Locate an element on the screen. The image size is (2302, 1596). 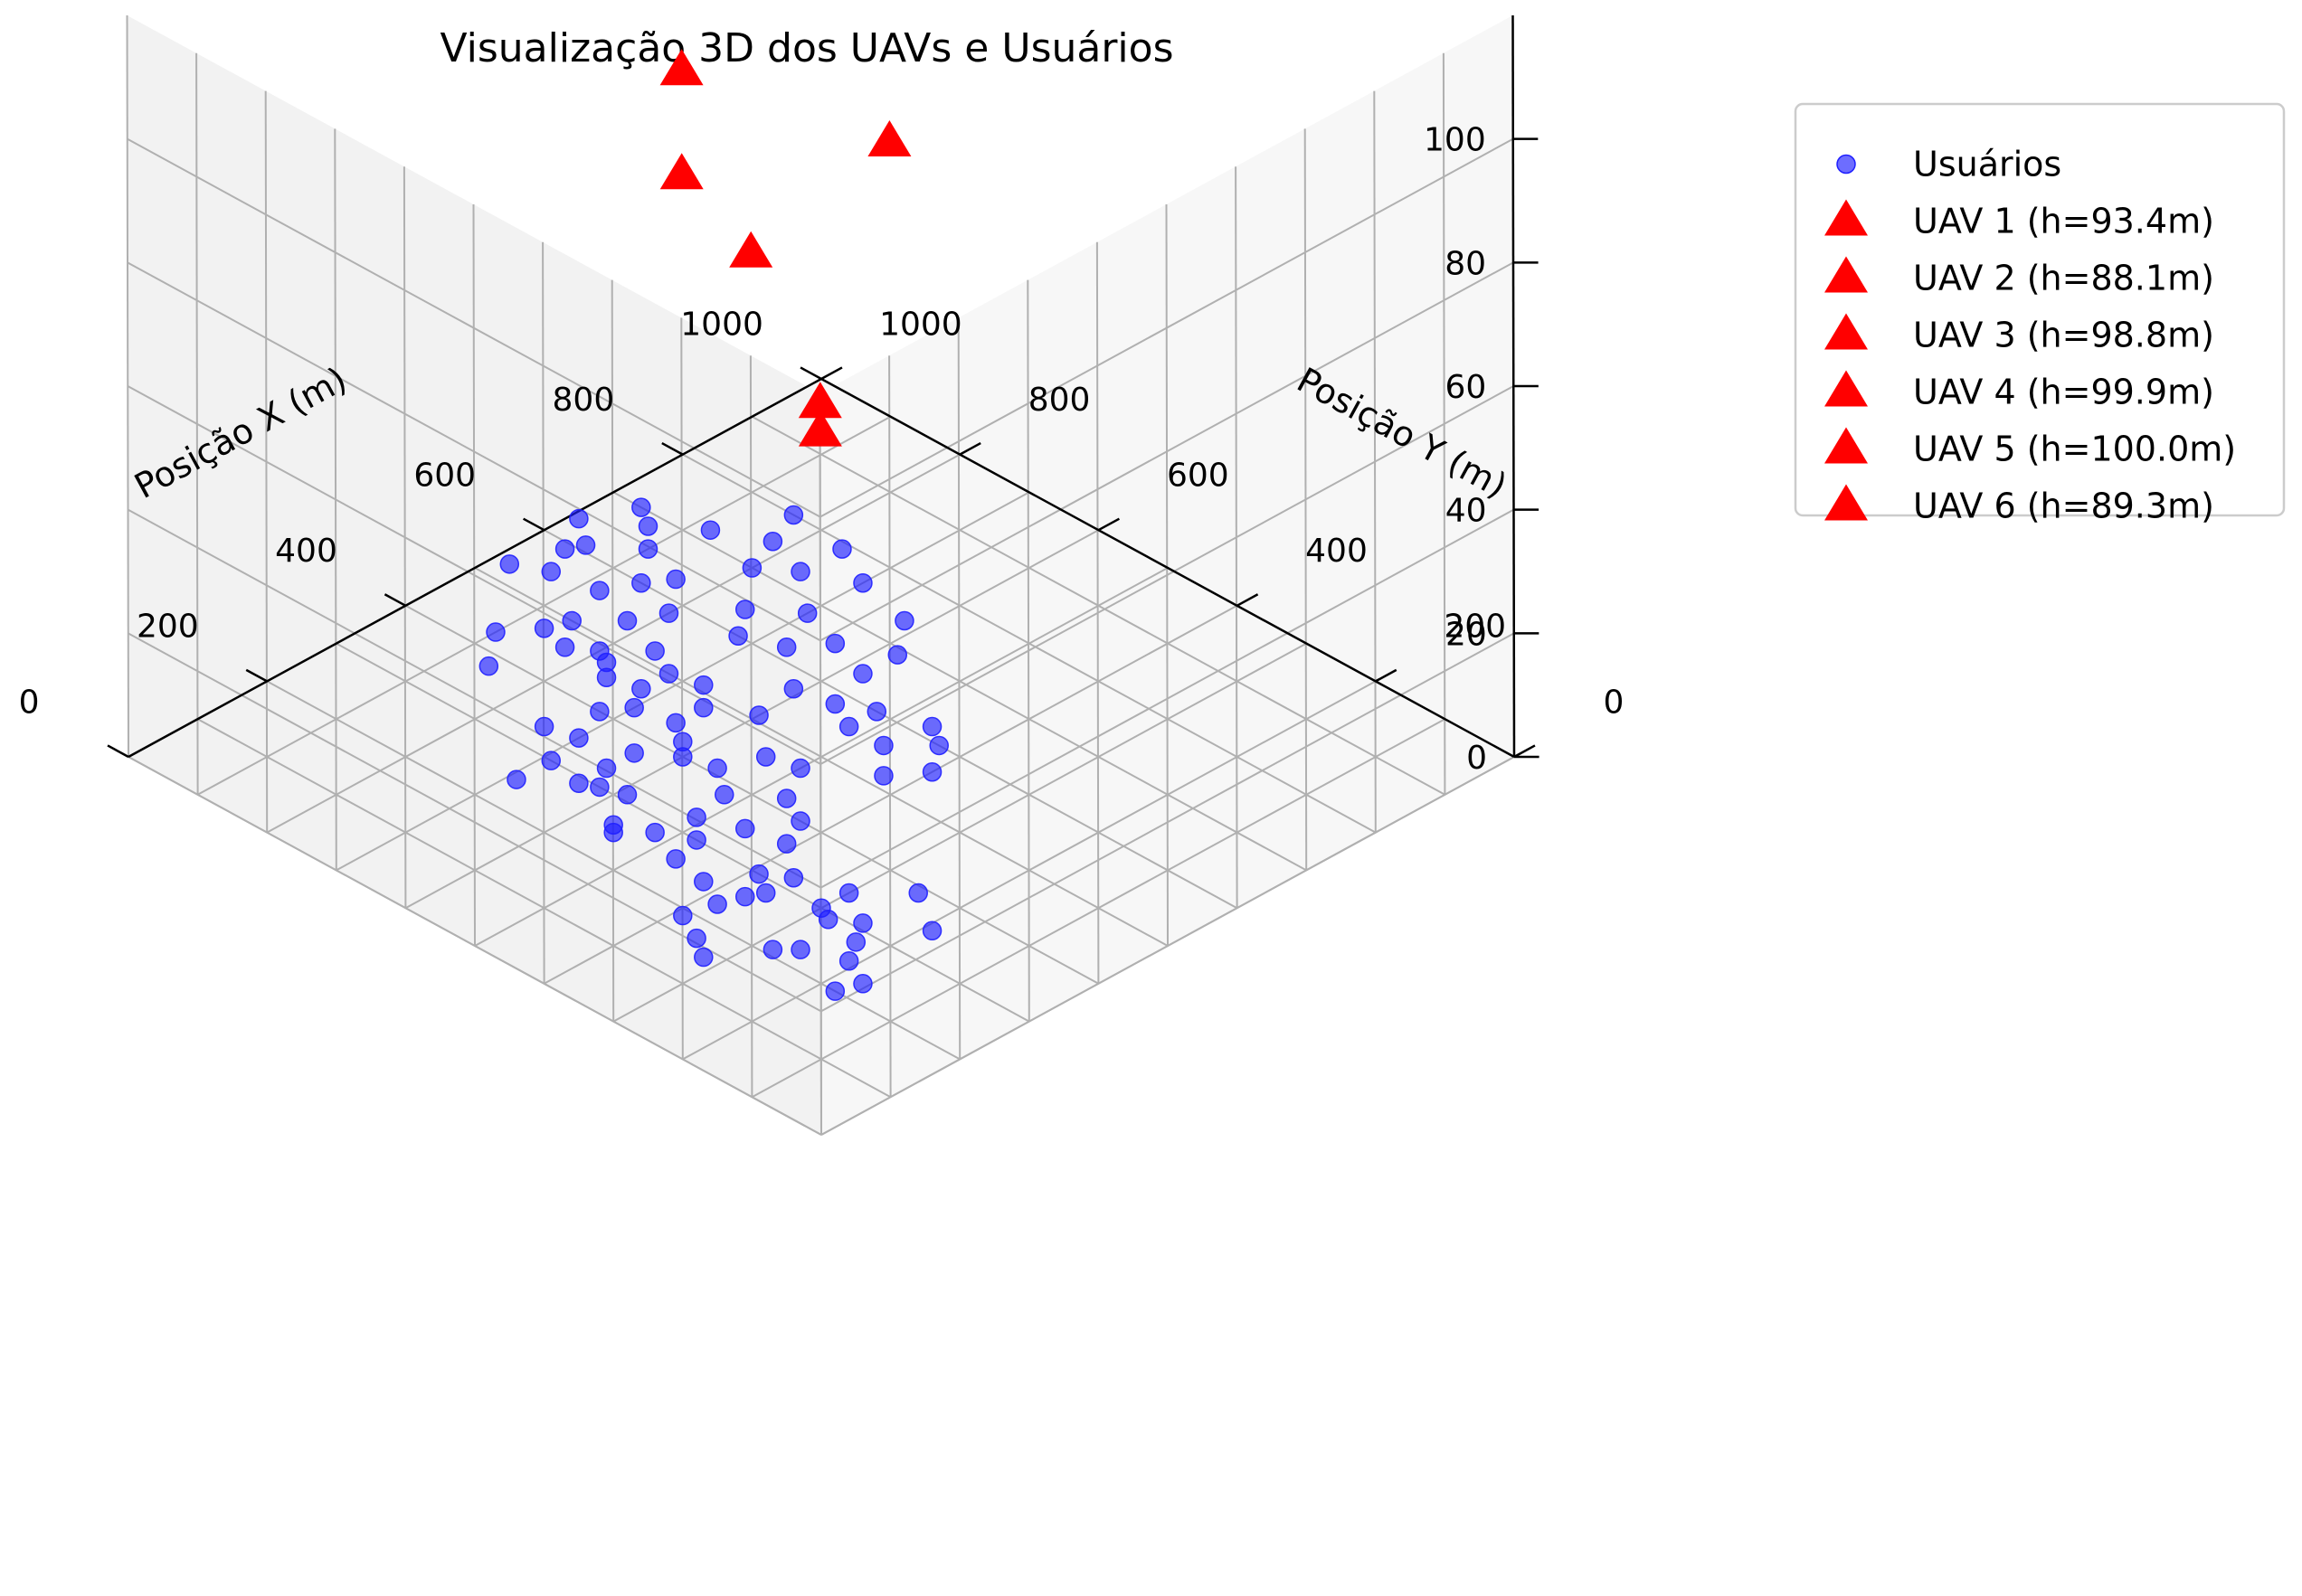
y-tick-label: 0 is located at coordinates (1613, 703).